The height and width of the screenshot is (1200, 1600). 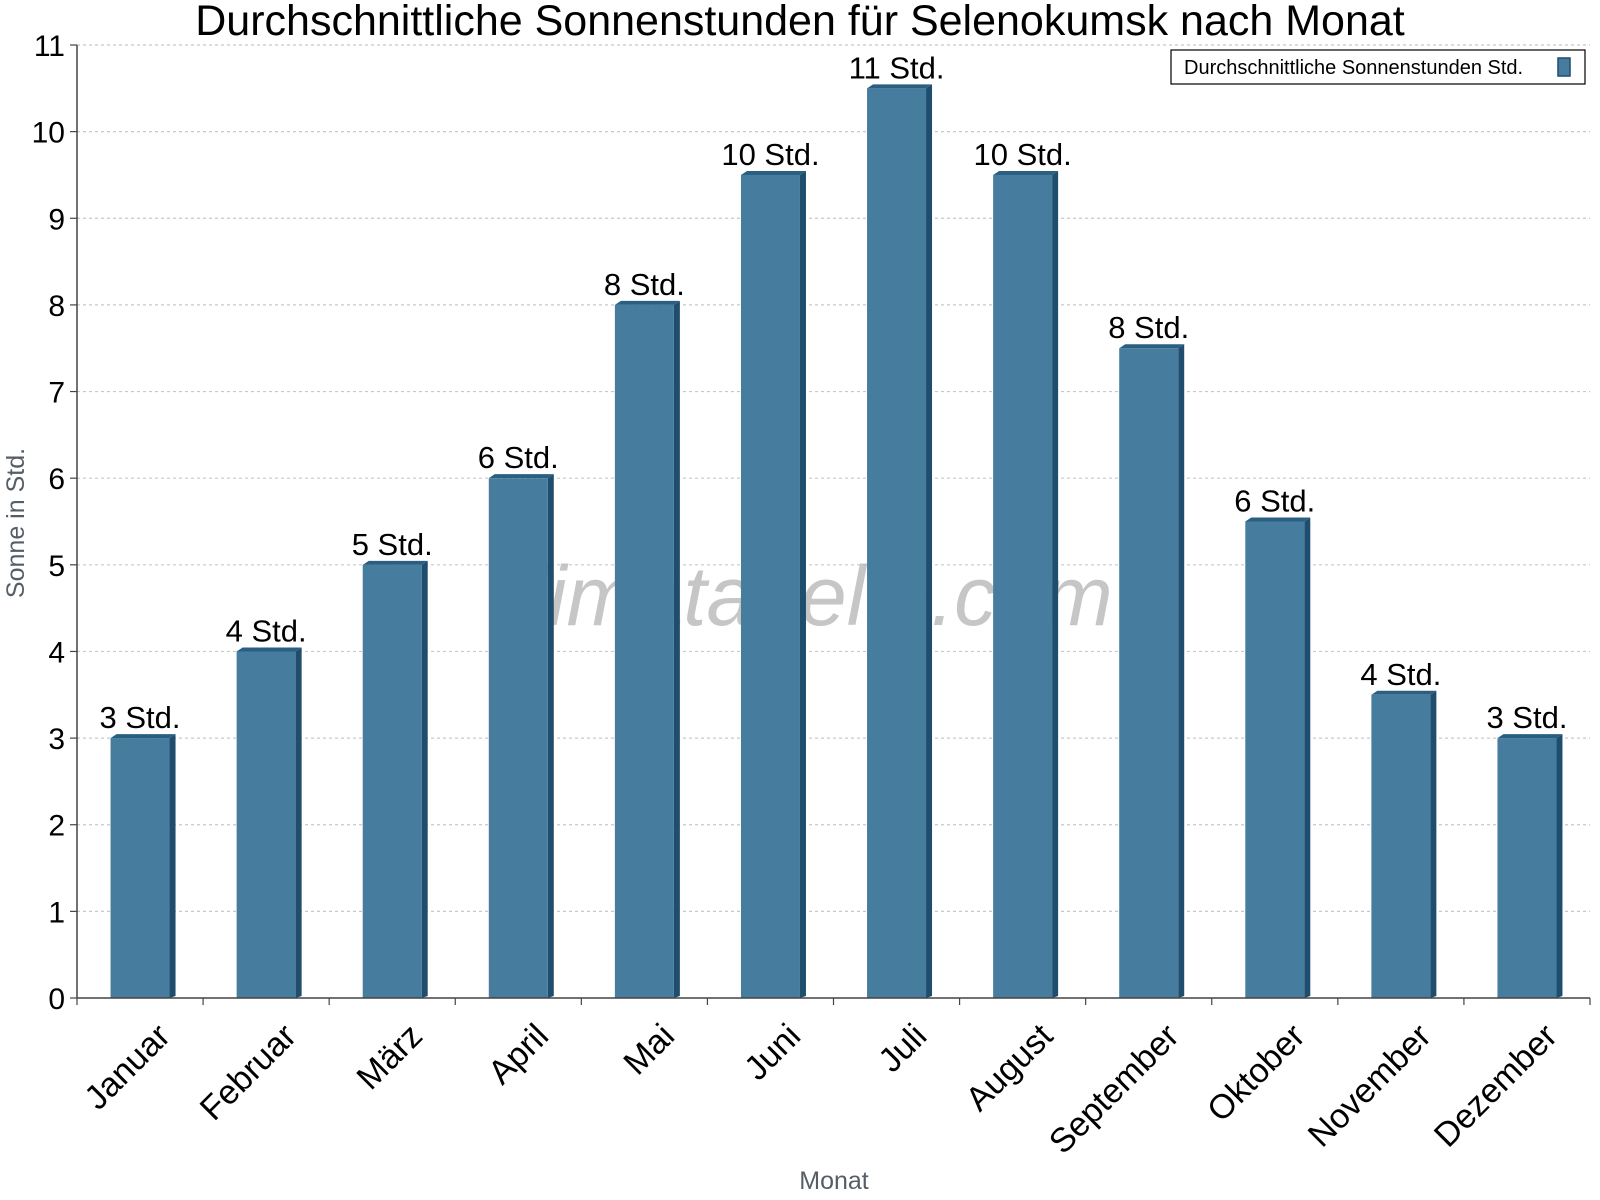 I want to click on y-tick-label: 0, so click(x=56, y=999).